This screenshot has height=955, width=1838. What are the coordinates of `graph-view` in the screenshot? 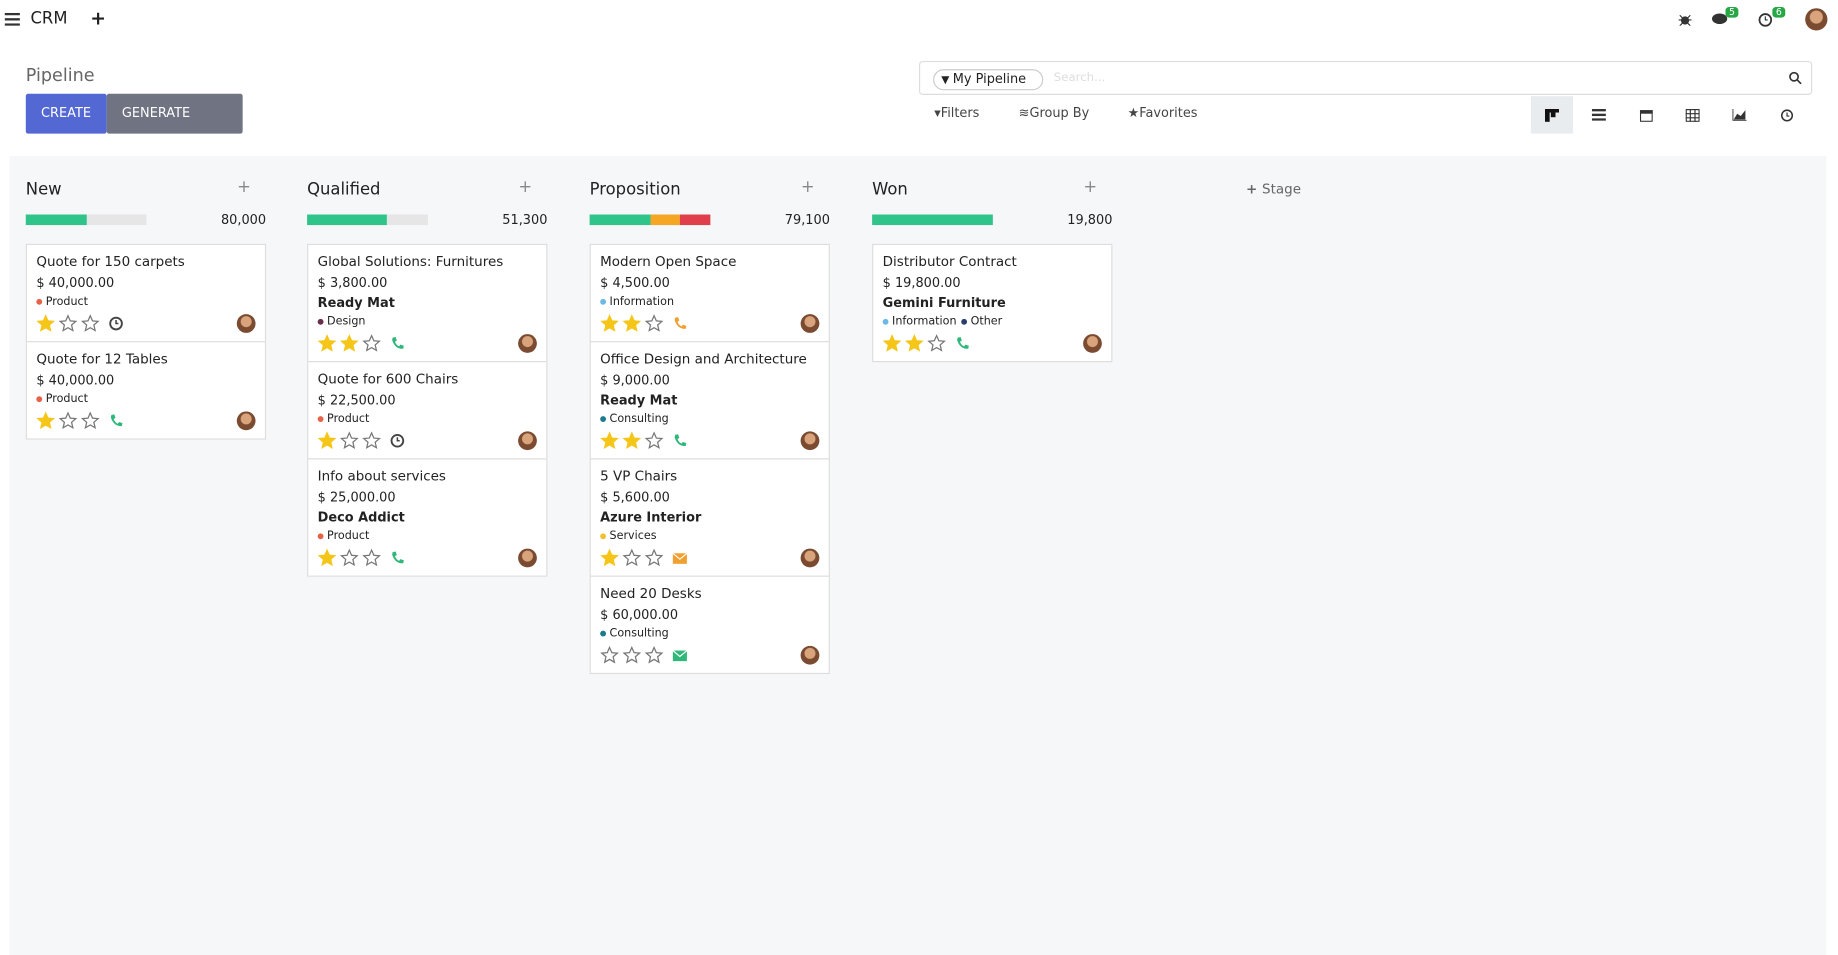 It's located at (1739, 115).